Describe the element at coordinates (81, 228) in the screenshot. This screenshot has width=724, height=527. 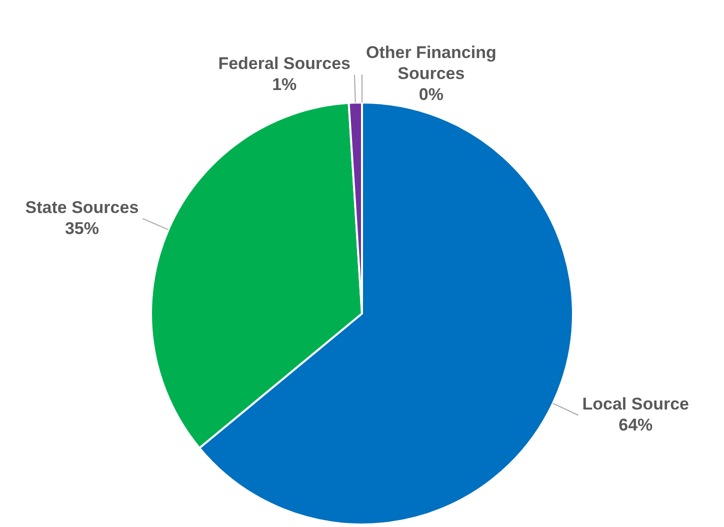
I see `data-label: 35%` at that location.